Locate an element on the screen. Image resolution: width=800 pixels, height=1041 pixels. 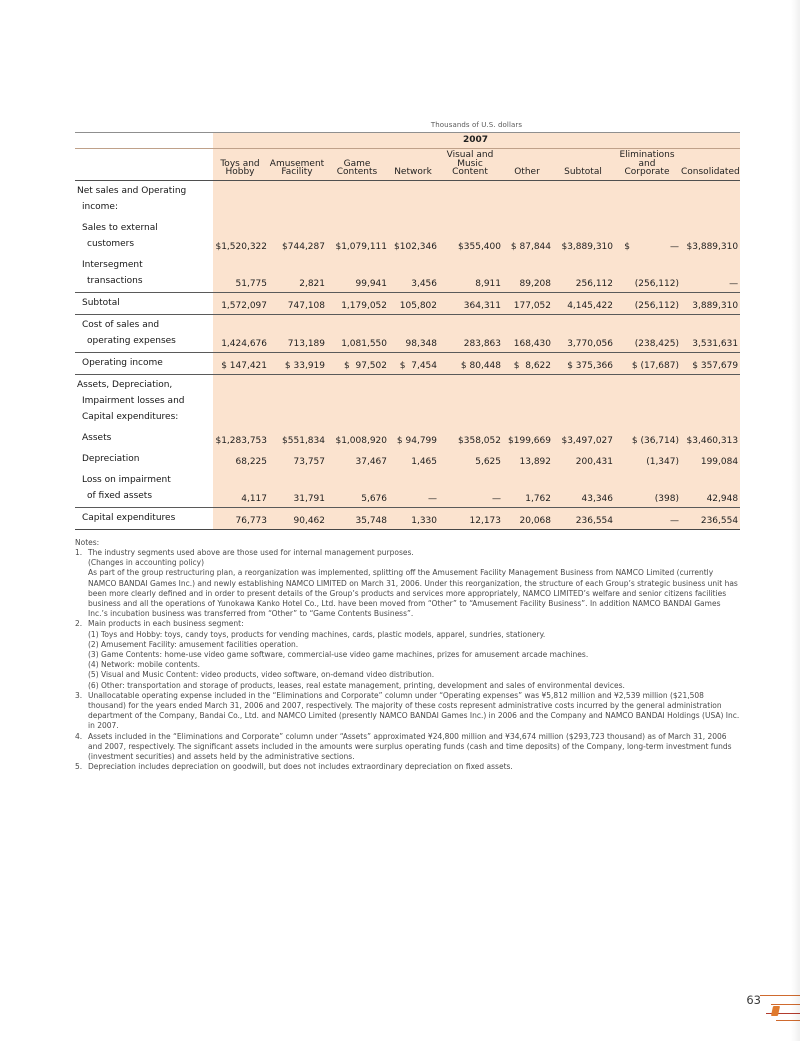
table-cell: 4,117 is located at coordinates (241, 488).